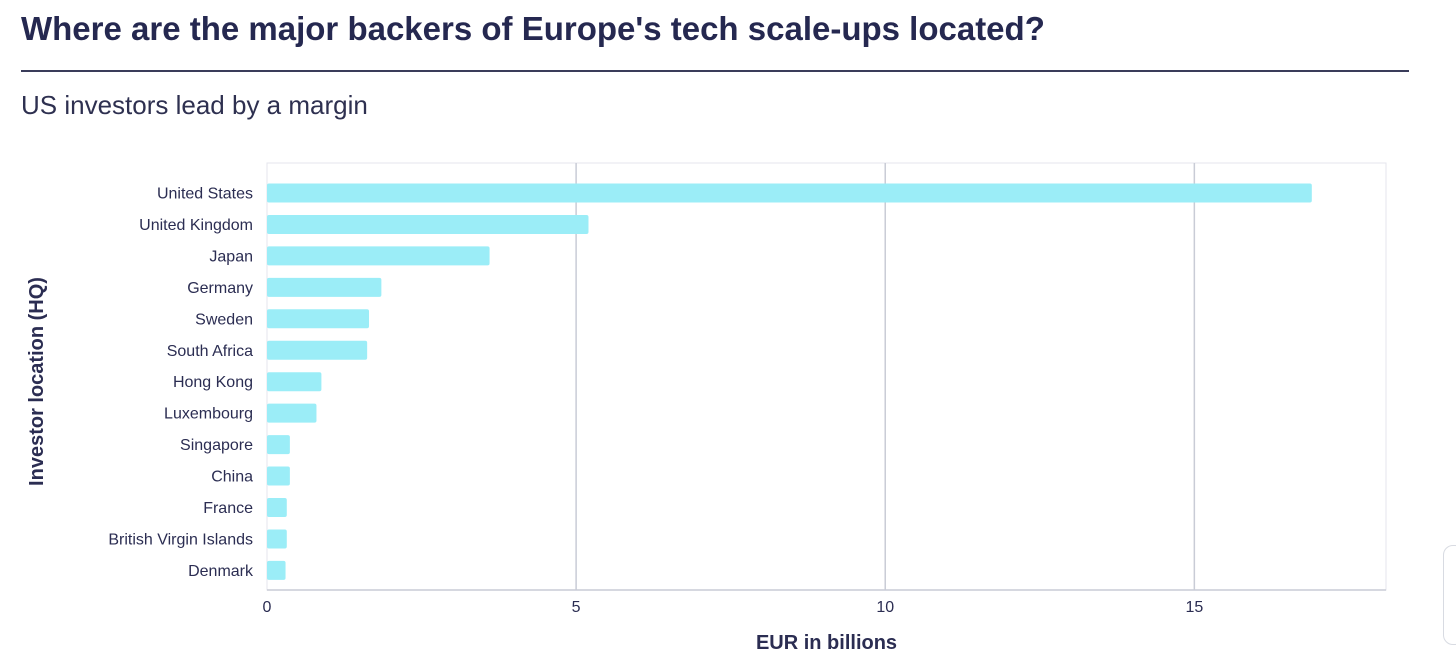  What do you see at coordinates (220, 288) in the screenshot?
I see `category-label: Germany` at bounding box center [220, 288].